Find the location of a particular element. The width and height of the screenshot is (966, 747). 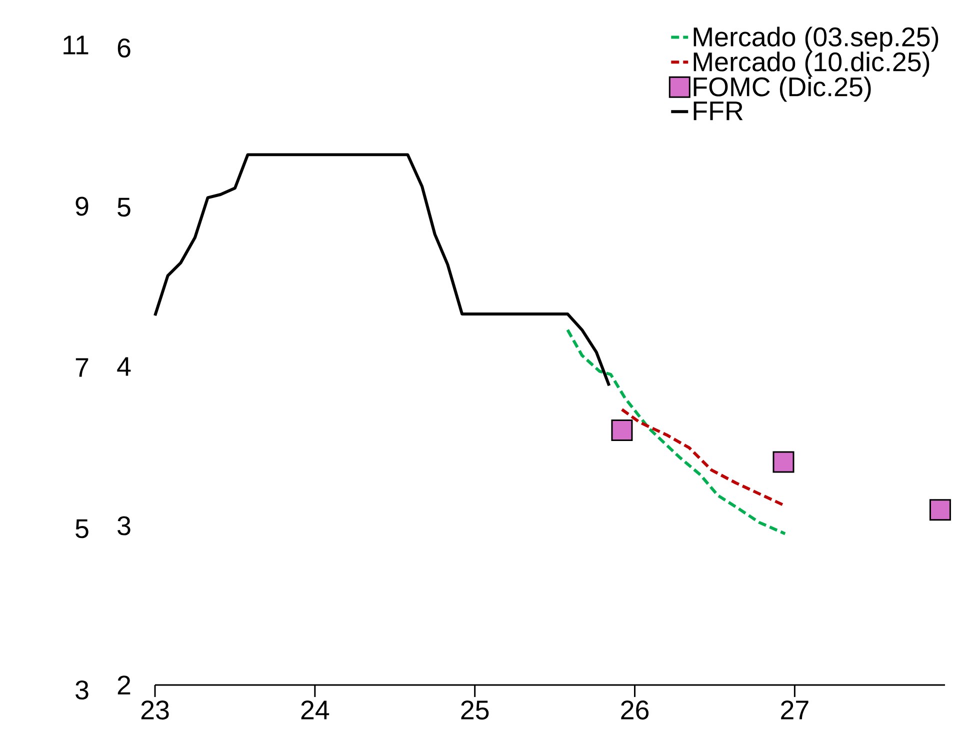

x-tick-label: 27 is located at coordinates (794, 710).